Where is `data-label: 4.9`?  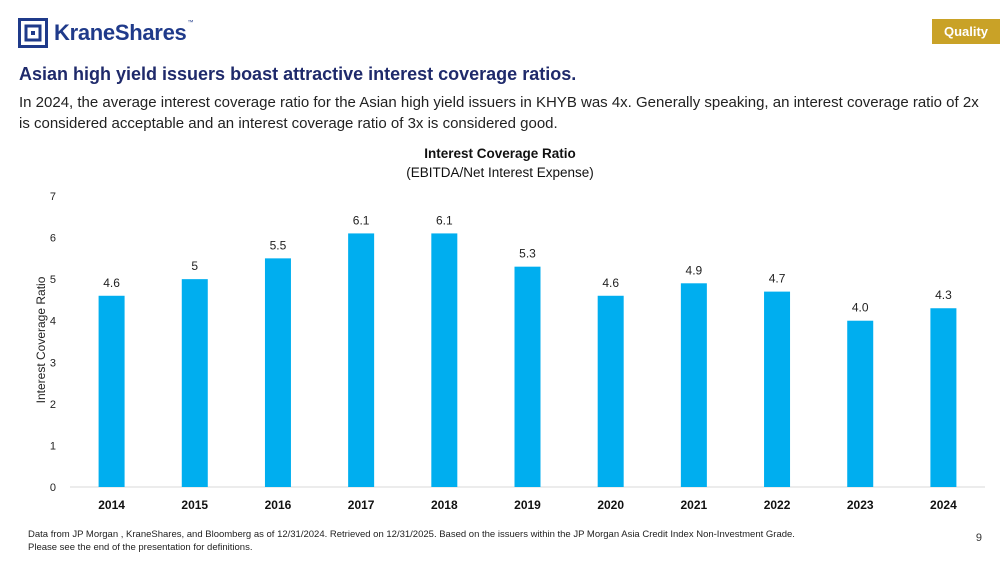 data-label: 4.9 is located at coordinates (694, 270).